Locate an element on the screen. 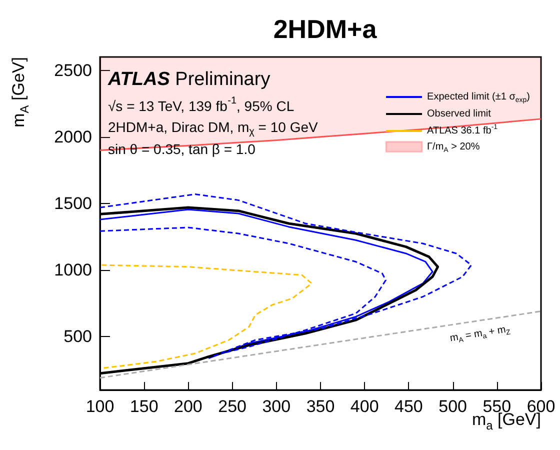 This screenshot has height=450, width=560. y-tick-label: 1000 is located at coordinates (73, 270).